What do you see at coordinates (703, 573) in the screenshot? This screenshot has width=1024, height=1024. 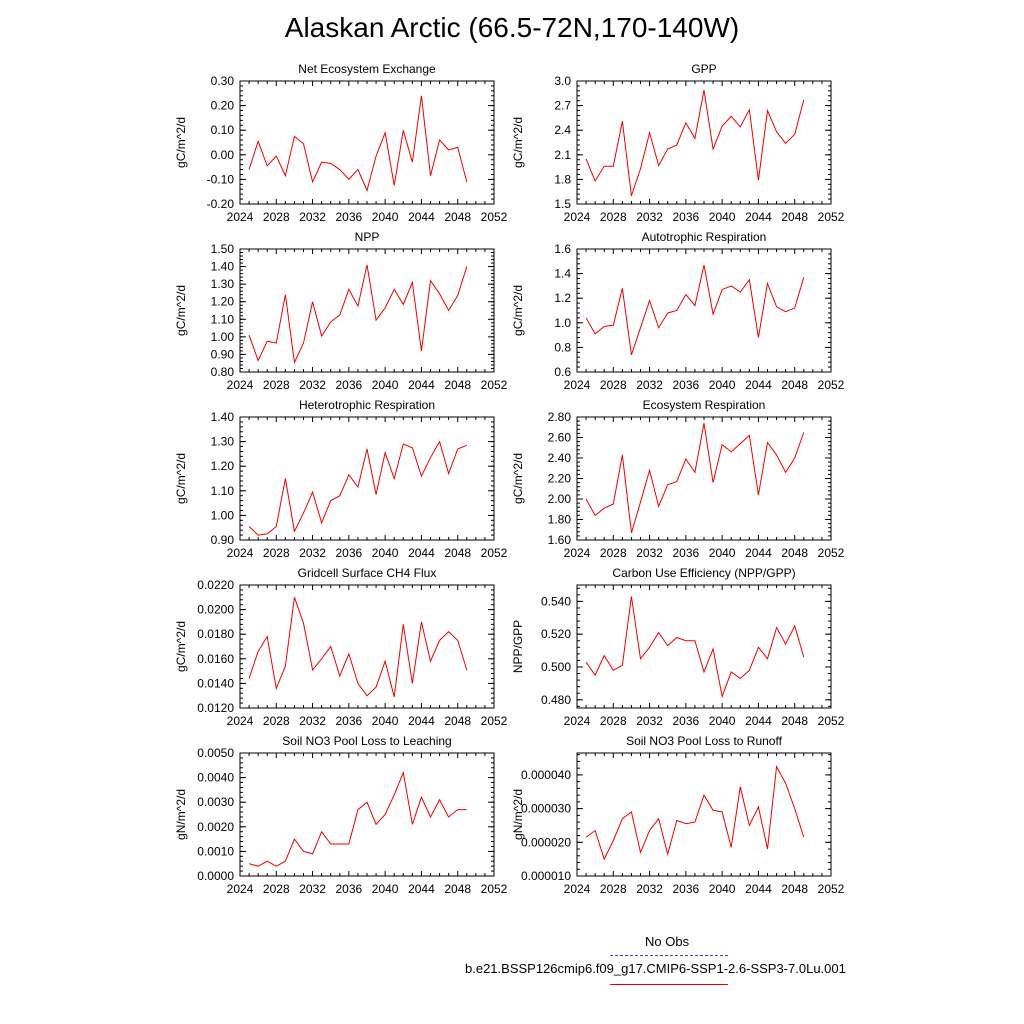 I see `panel-title: Carbon Use Efficiency (NPP/GPP)` at bounding box center [703, 573].